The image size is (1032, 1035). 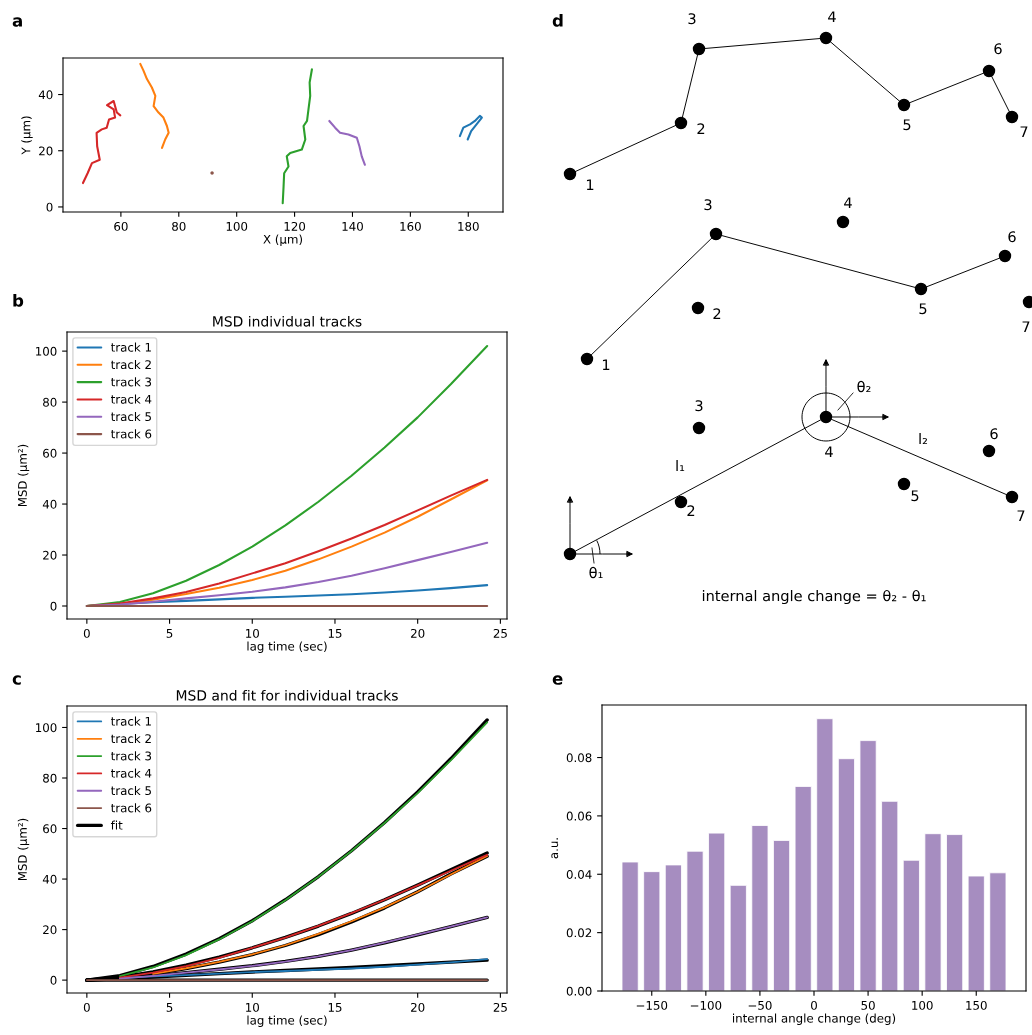 What do you see at coordinates (579, 816) in the screenshot?
I see `y-tick-label: 0.06` at bounding box center [579, 816].